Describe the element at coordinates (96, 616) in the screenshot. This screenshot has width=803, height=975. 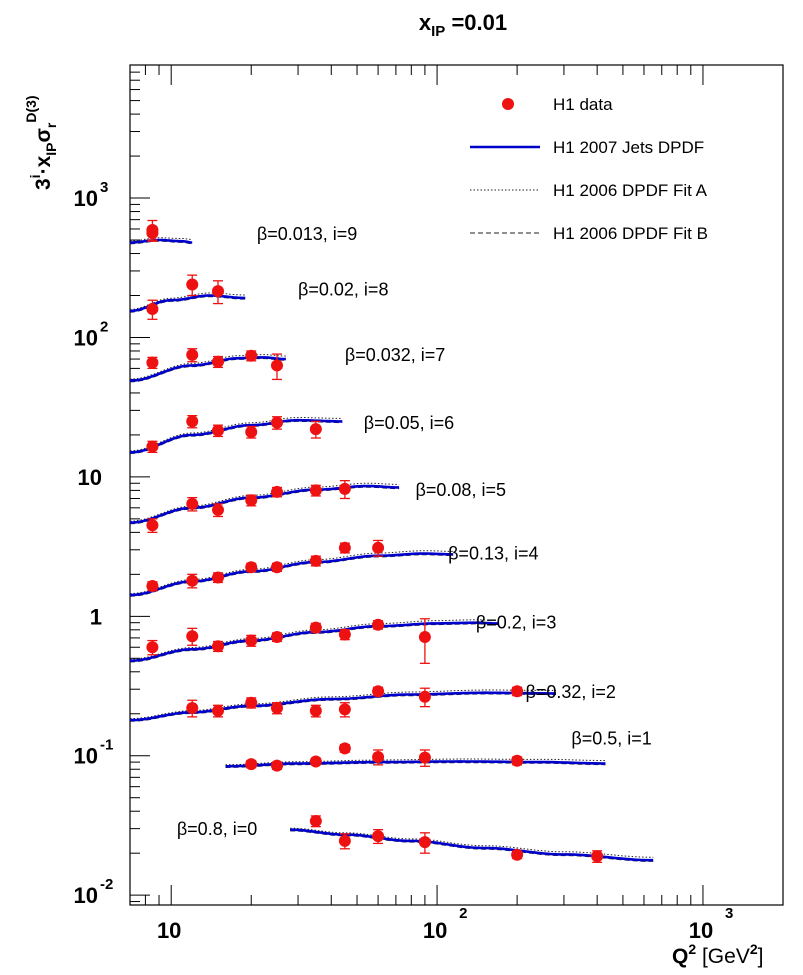
I see `y-tick-label: 1` at that location.